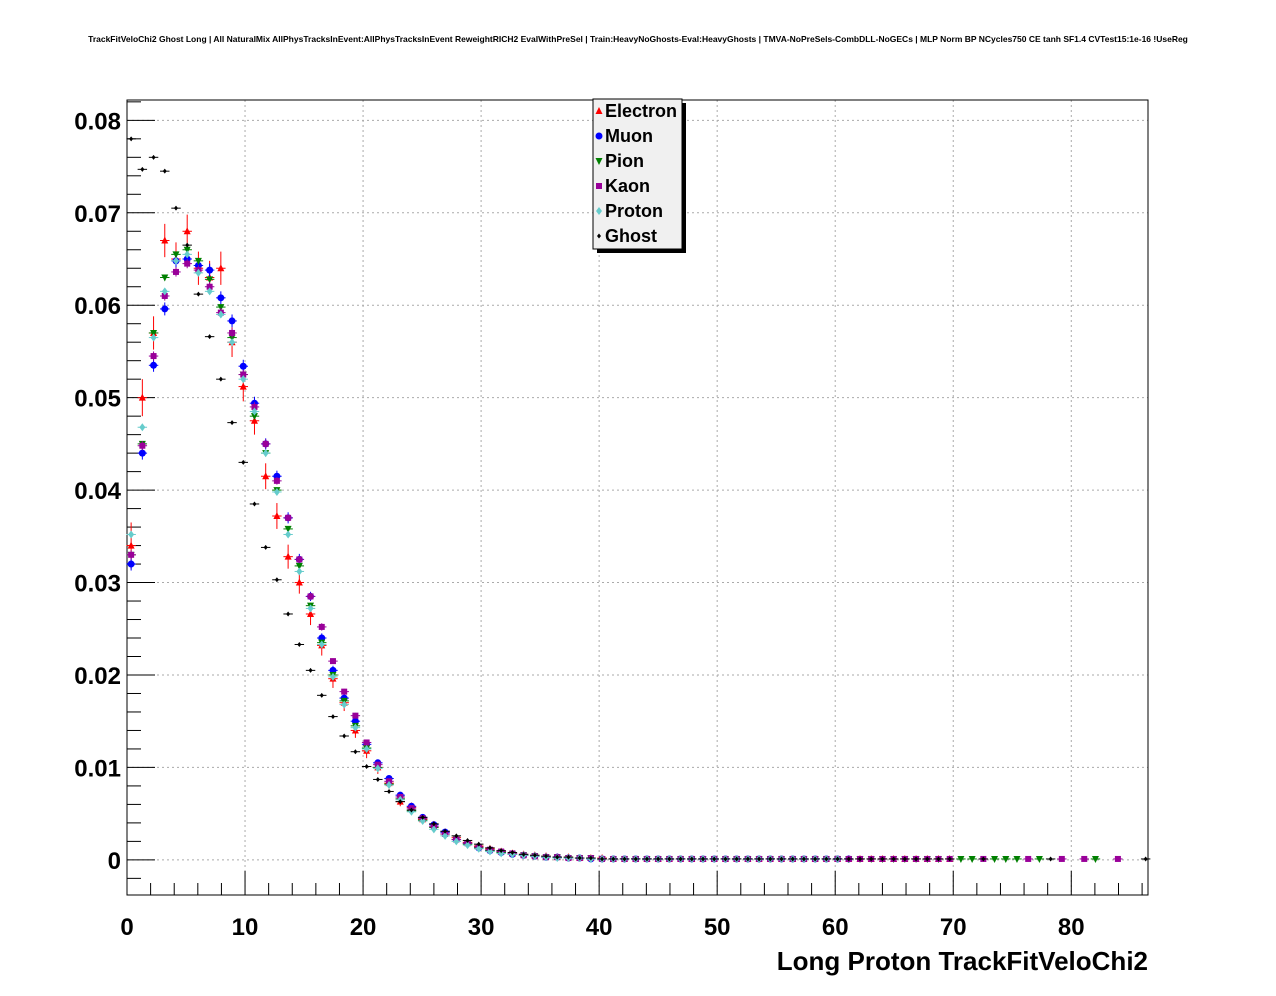 The height and width of the screenshot is (996, 1276). What do you see at coordinates (97, 584) in the screenshot?
I see `y-tick-label: 0.03` at bounding box center [97, 584].